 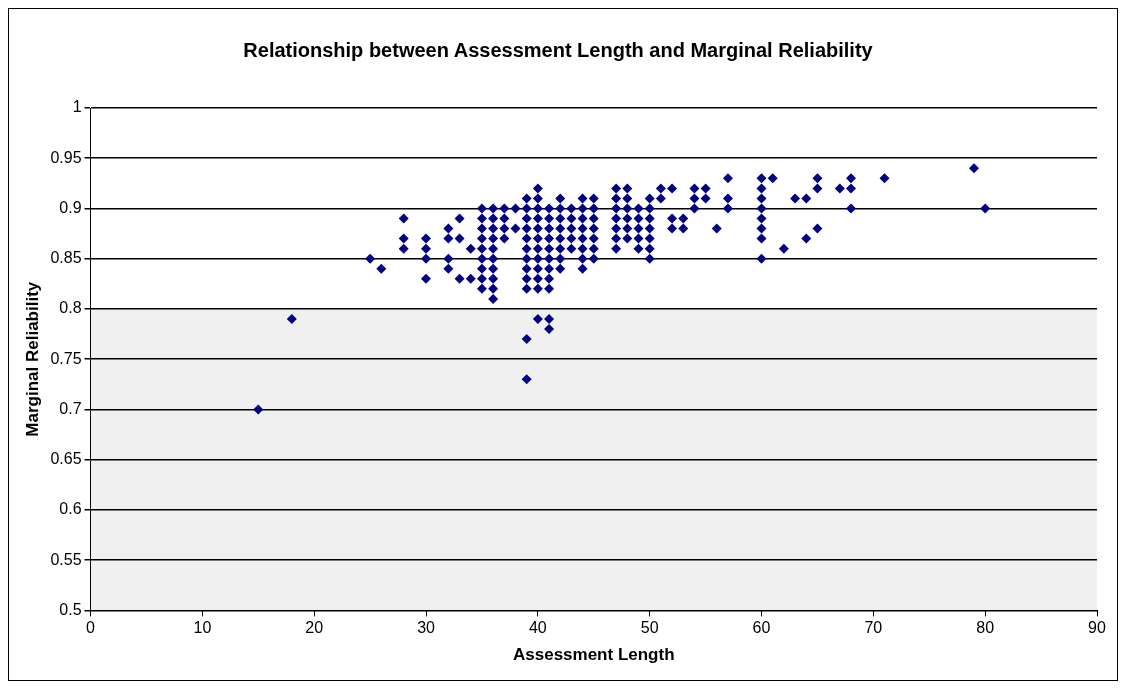 What do you see at coordinates (594, 655) in the screenshot?
I see `x-axis-title: Assessment Length` at bounding box center [594, 655].